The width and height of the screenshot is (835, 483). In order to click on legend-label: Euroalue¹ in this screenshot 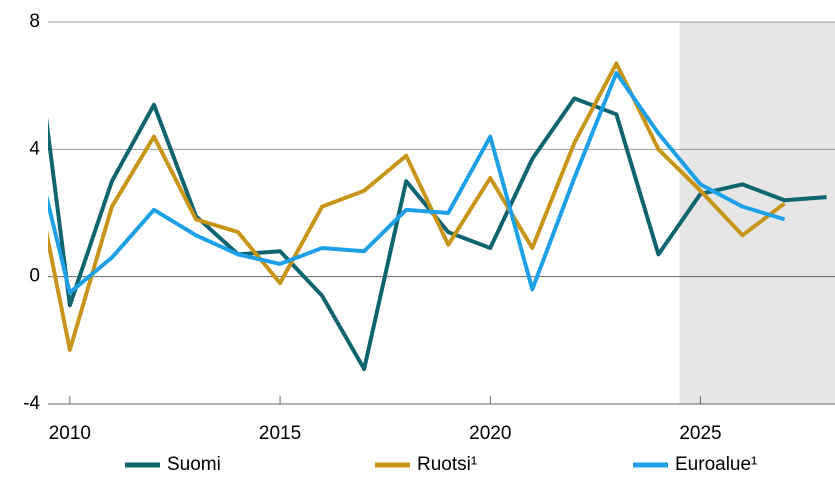, I will do `click(716, 464)`.